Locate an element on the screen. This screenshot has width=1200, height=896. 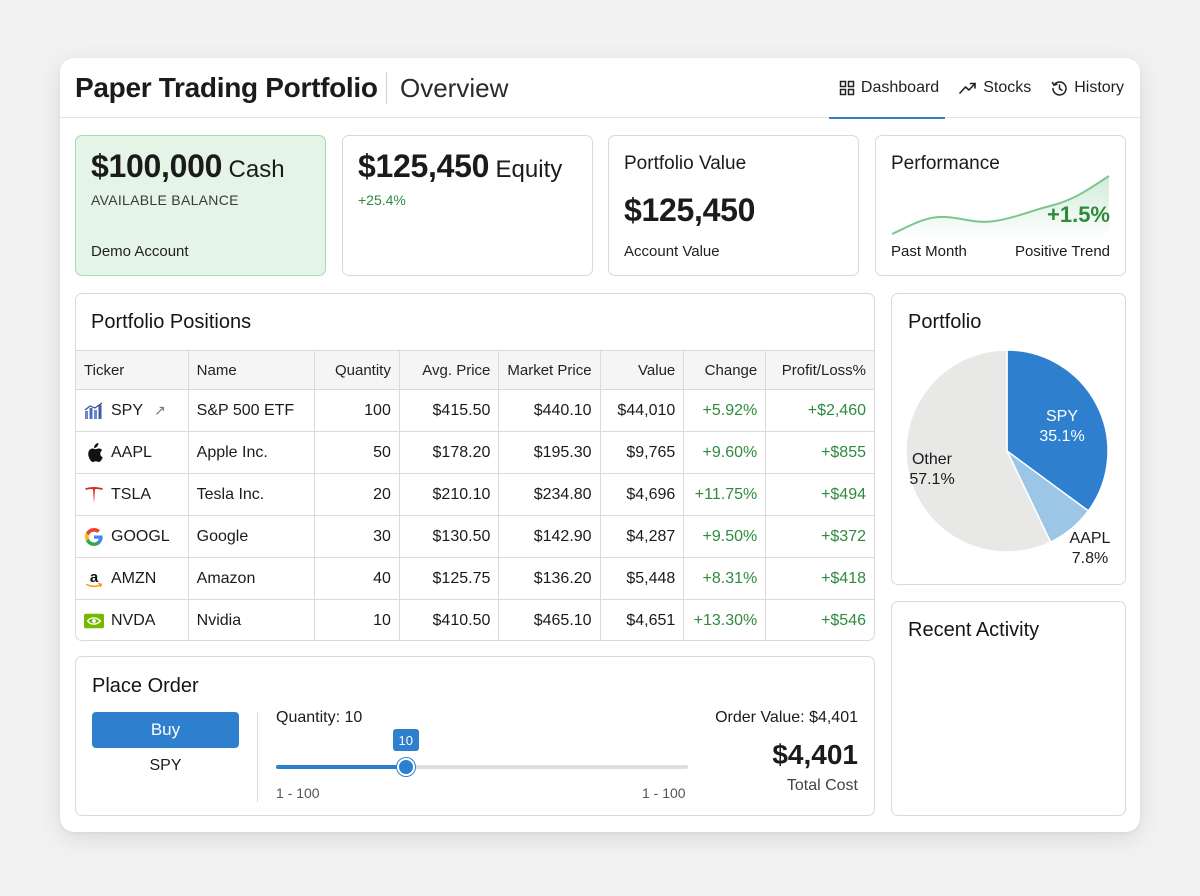
ticker-cell: TSLA is located at coordinates (132, 494).